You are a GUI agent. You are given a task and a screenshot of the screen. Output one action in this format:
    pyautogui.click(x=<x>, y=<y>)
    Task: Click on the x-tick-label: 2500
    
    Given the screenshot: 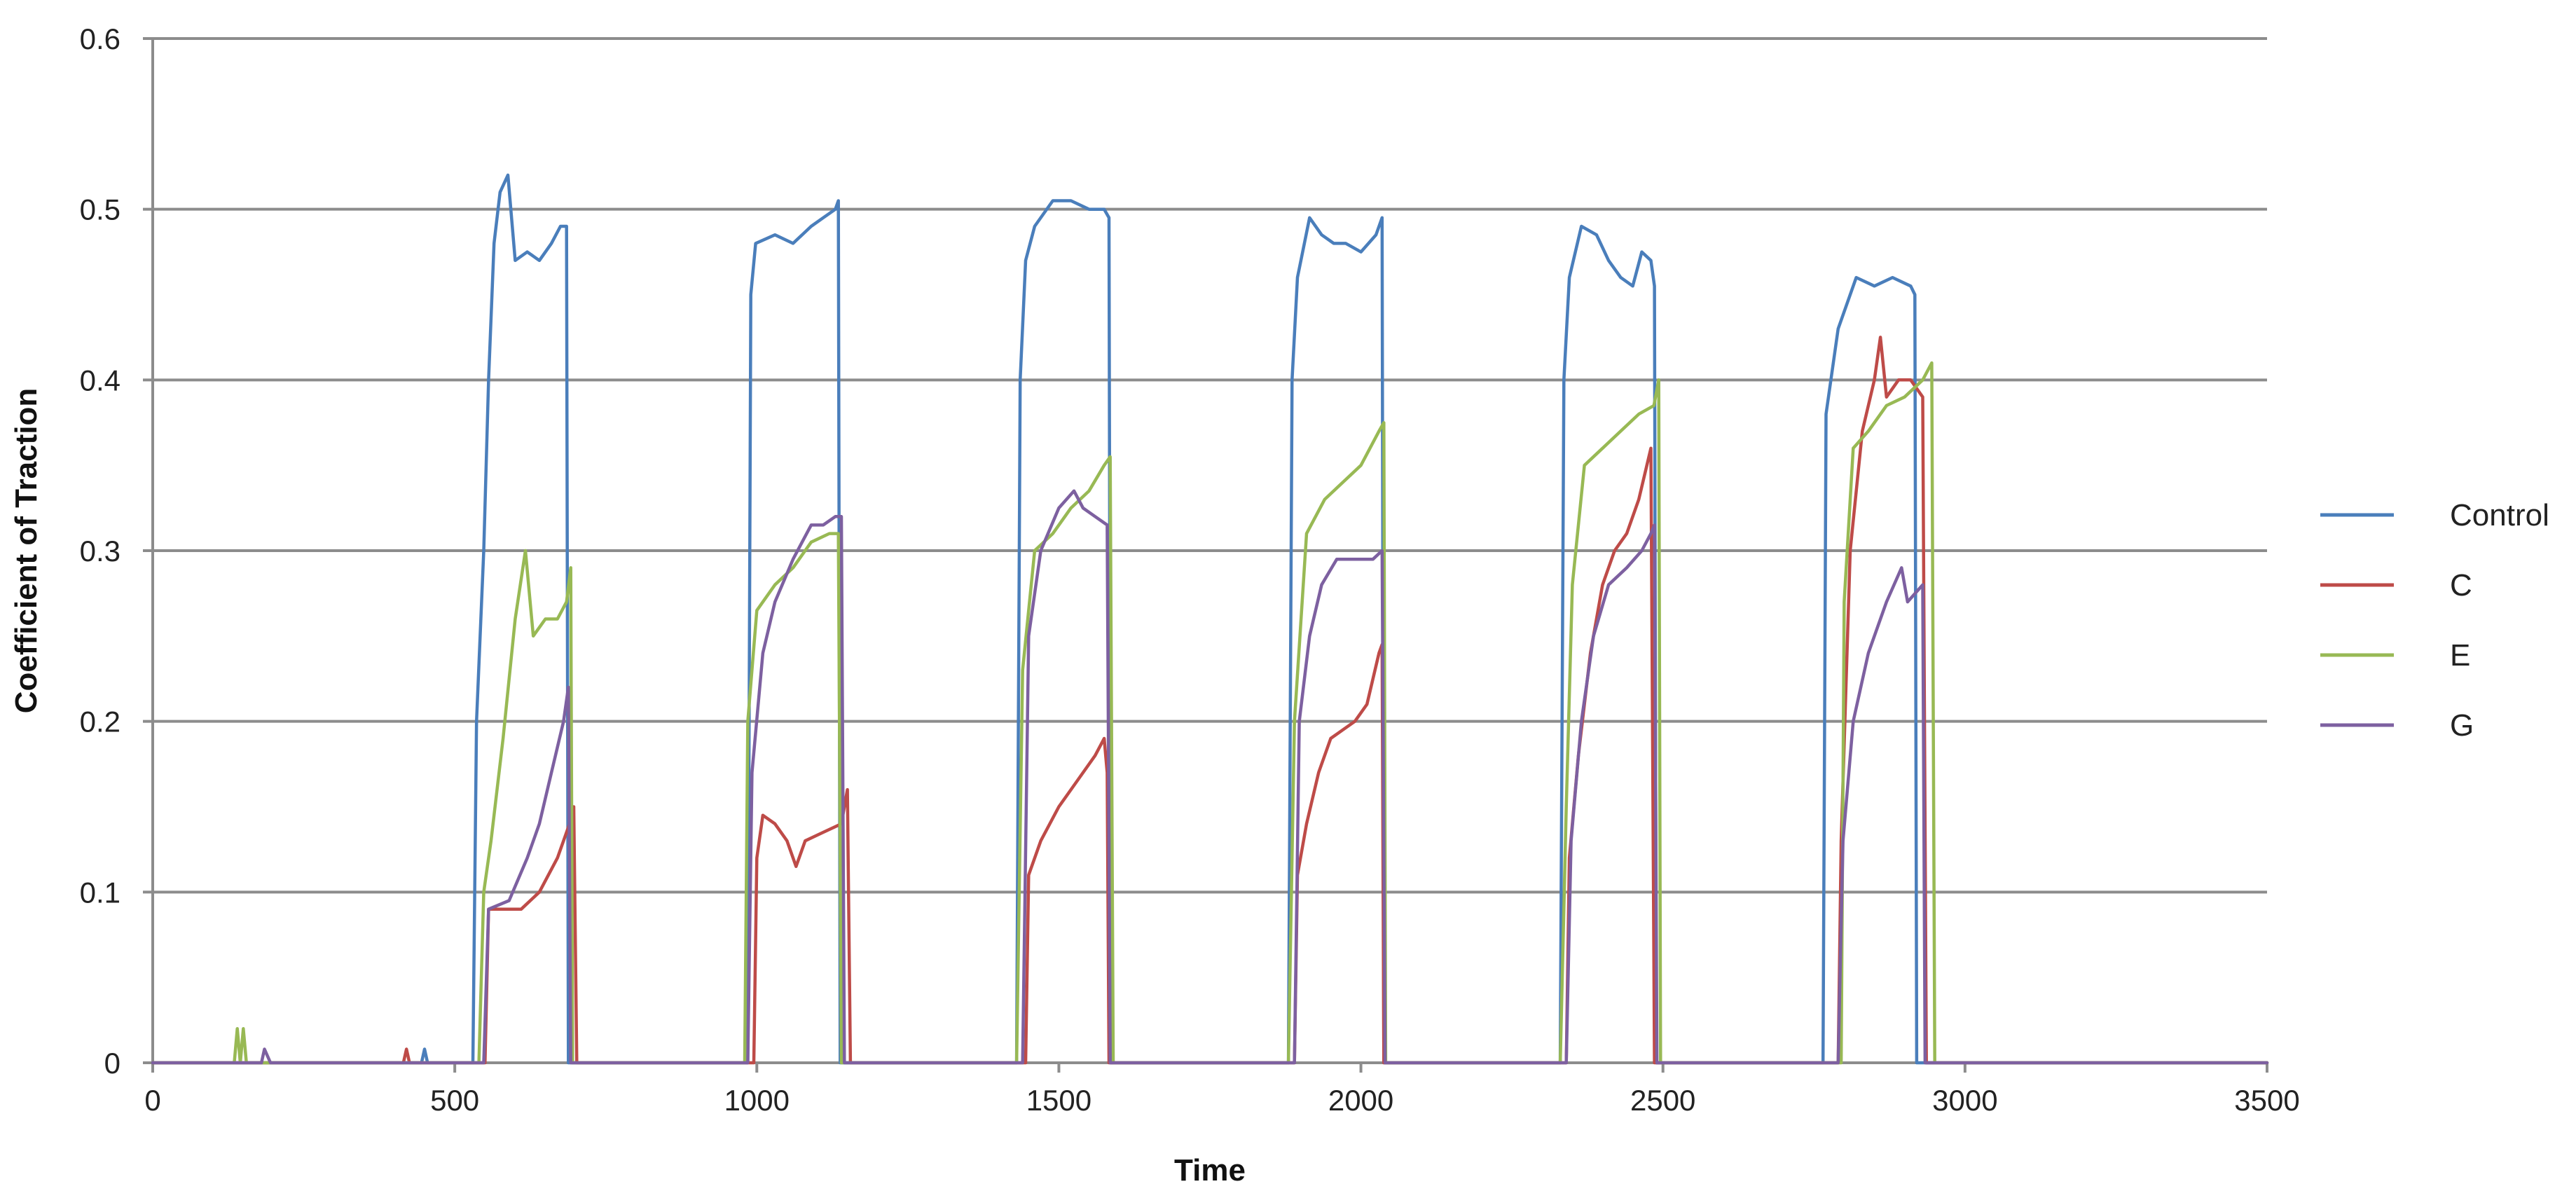 What is the action you would take?
    pyautogui.click(x=1662, y=1100)
    